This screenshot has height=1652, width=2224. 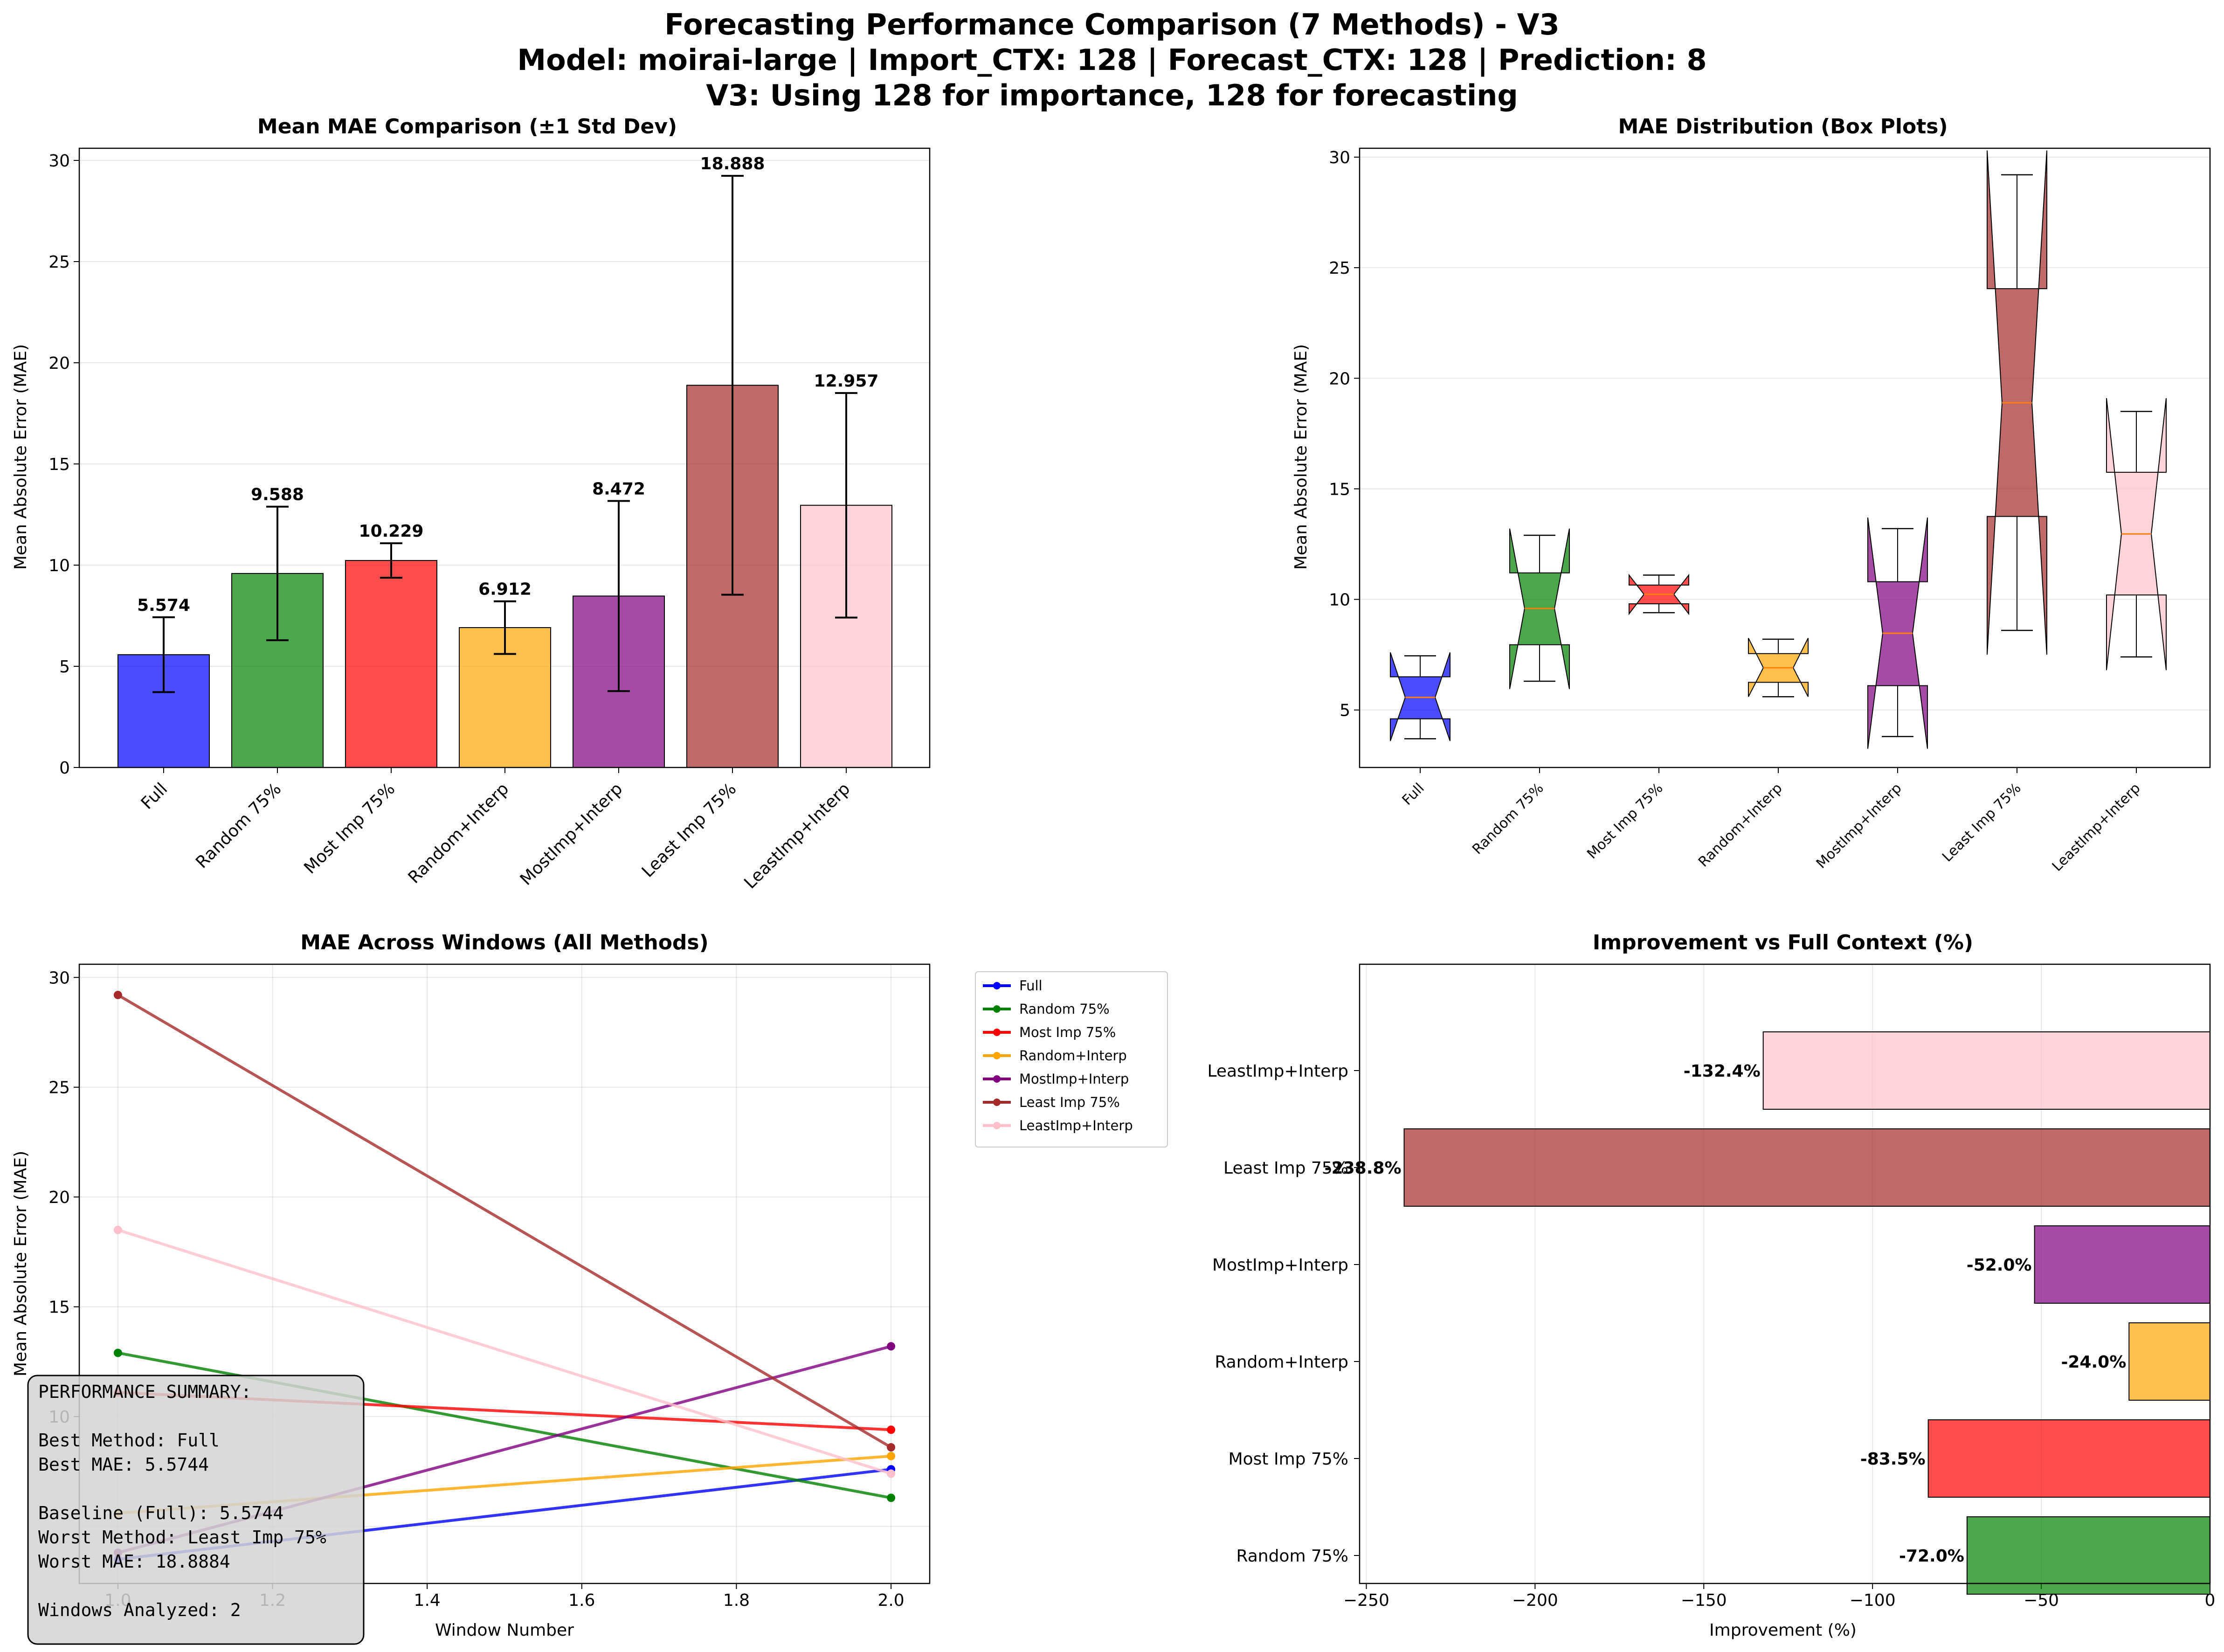 What do you see at coordinates (139, 1610) in the screenshot?
I see `summary-line: Windows Analyzed: 2` at bounding box center [139, 1610].